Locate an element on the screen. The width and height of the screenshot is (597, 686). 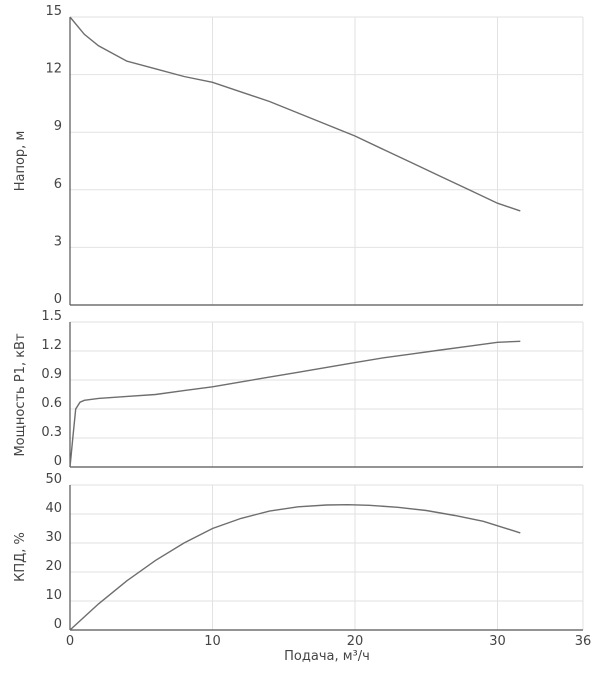
x-tick-label: 20 is located at coordinates (355, 641).